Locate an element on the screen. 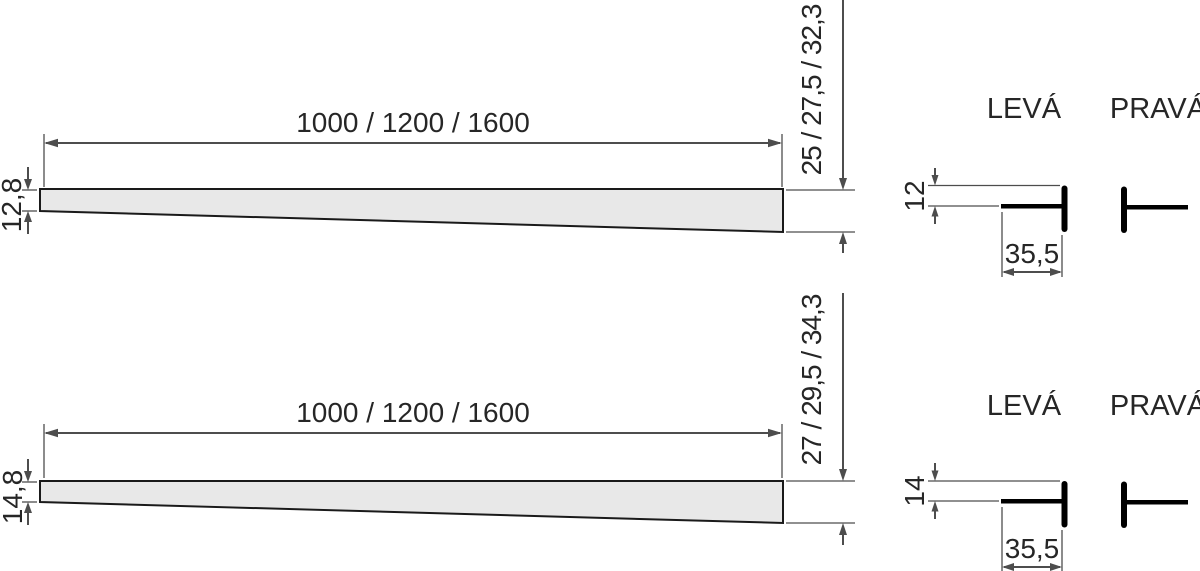 This screenshot has height=571, width=1200. cross-height-dimension-label: 14 is located at coordinates (914, 491).